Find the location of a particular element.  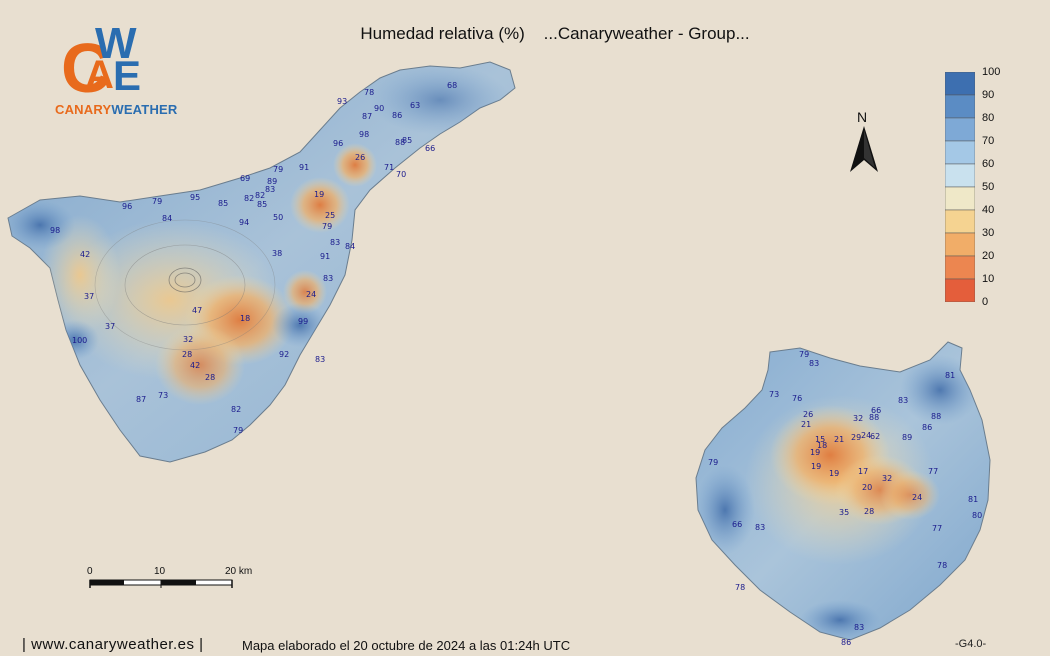

scale-label-0: 0 is located at coordinates (90, 571).